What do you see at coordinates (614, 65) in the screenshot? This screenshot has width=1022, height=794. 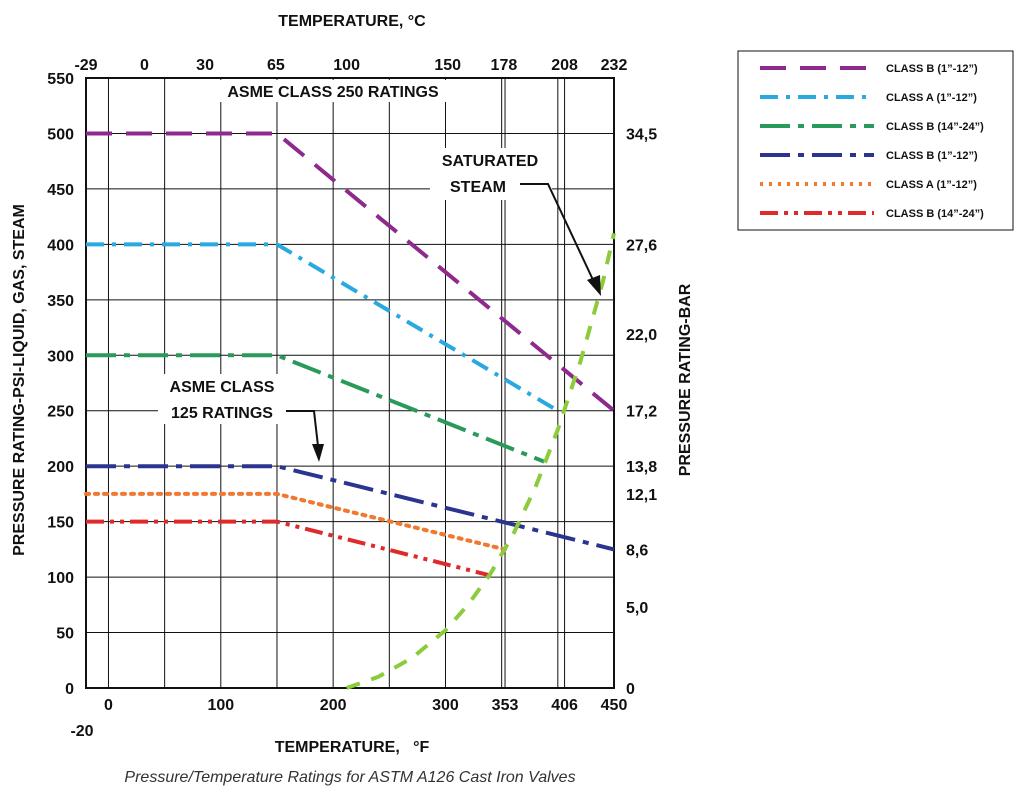 I see `x2-tick-label: 232` at bounding box center [614, 65].